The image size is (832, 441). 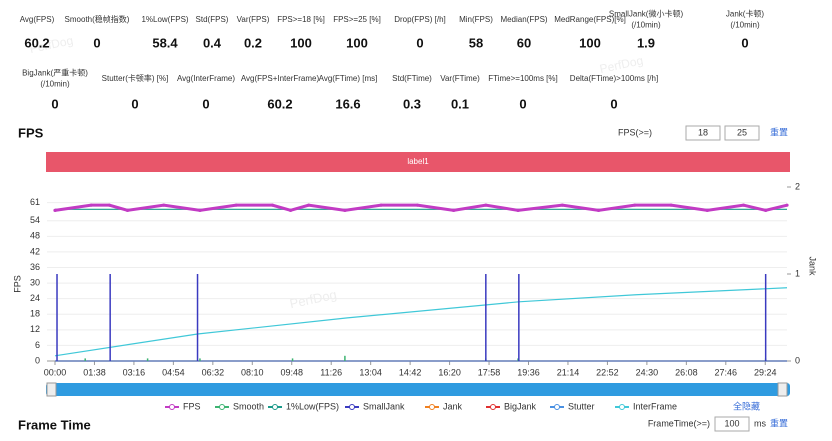 I want to click on y-tick-label: 48, so click(x=35, y=236).